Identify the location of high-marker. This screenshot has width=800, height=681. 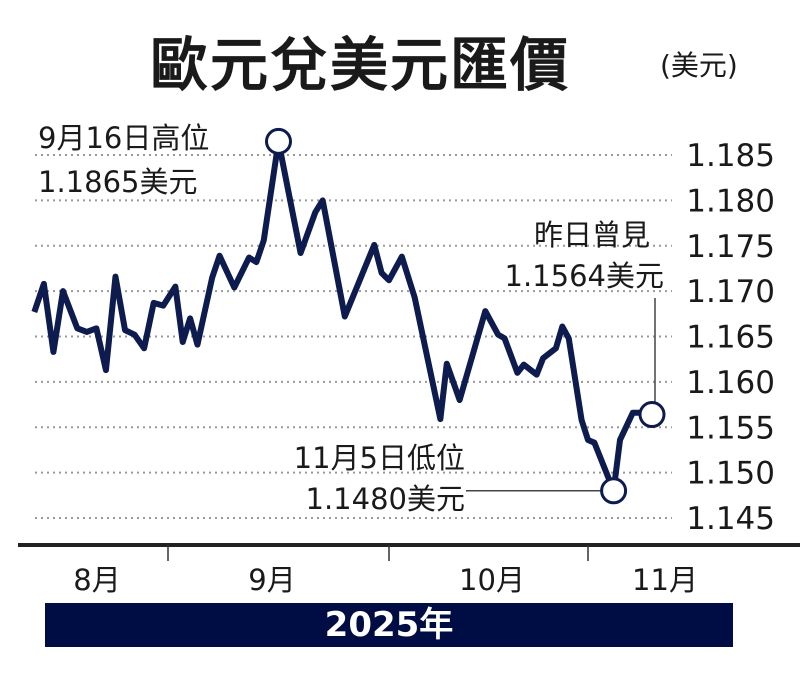
(278, 141).